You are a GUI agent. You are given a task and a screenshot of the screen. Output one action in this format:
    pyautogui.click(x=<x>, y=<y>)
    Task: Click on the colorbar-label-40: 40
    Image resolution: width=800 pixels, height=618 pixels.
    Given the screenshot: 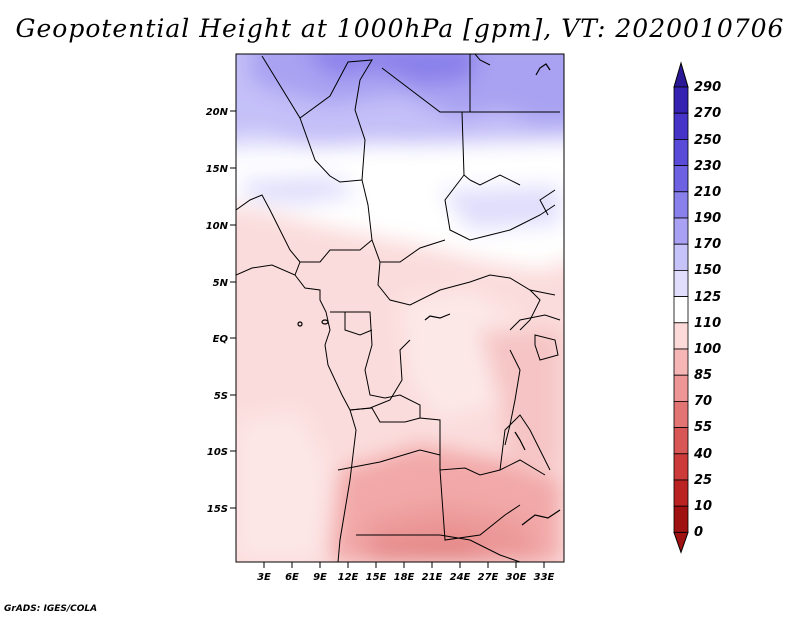 What is the action you would take?
    pyautogui.click(x=702, y=454)
    